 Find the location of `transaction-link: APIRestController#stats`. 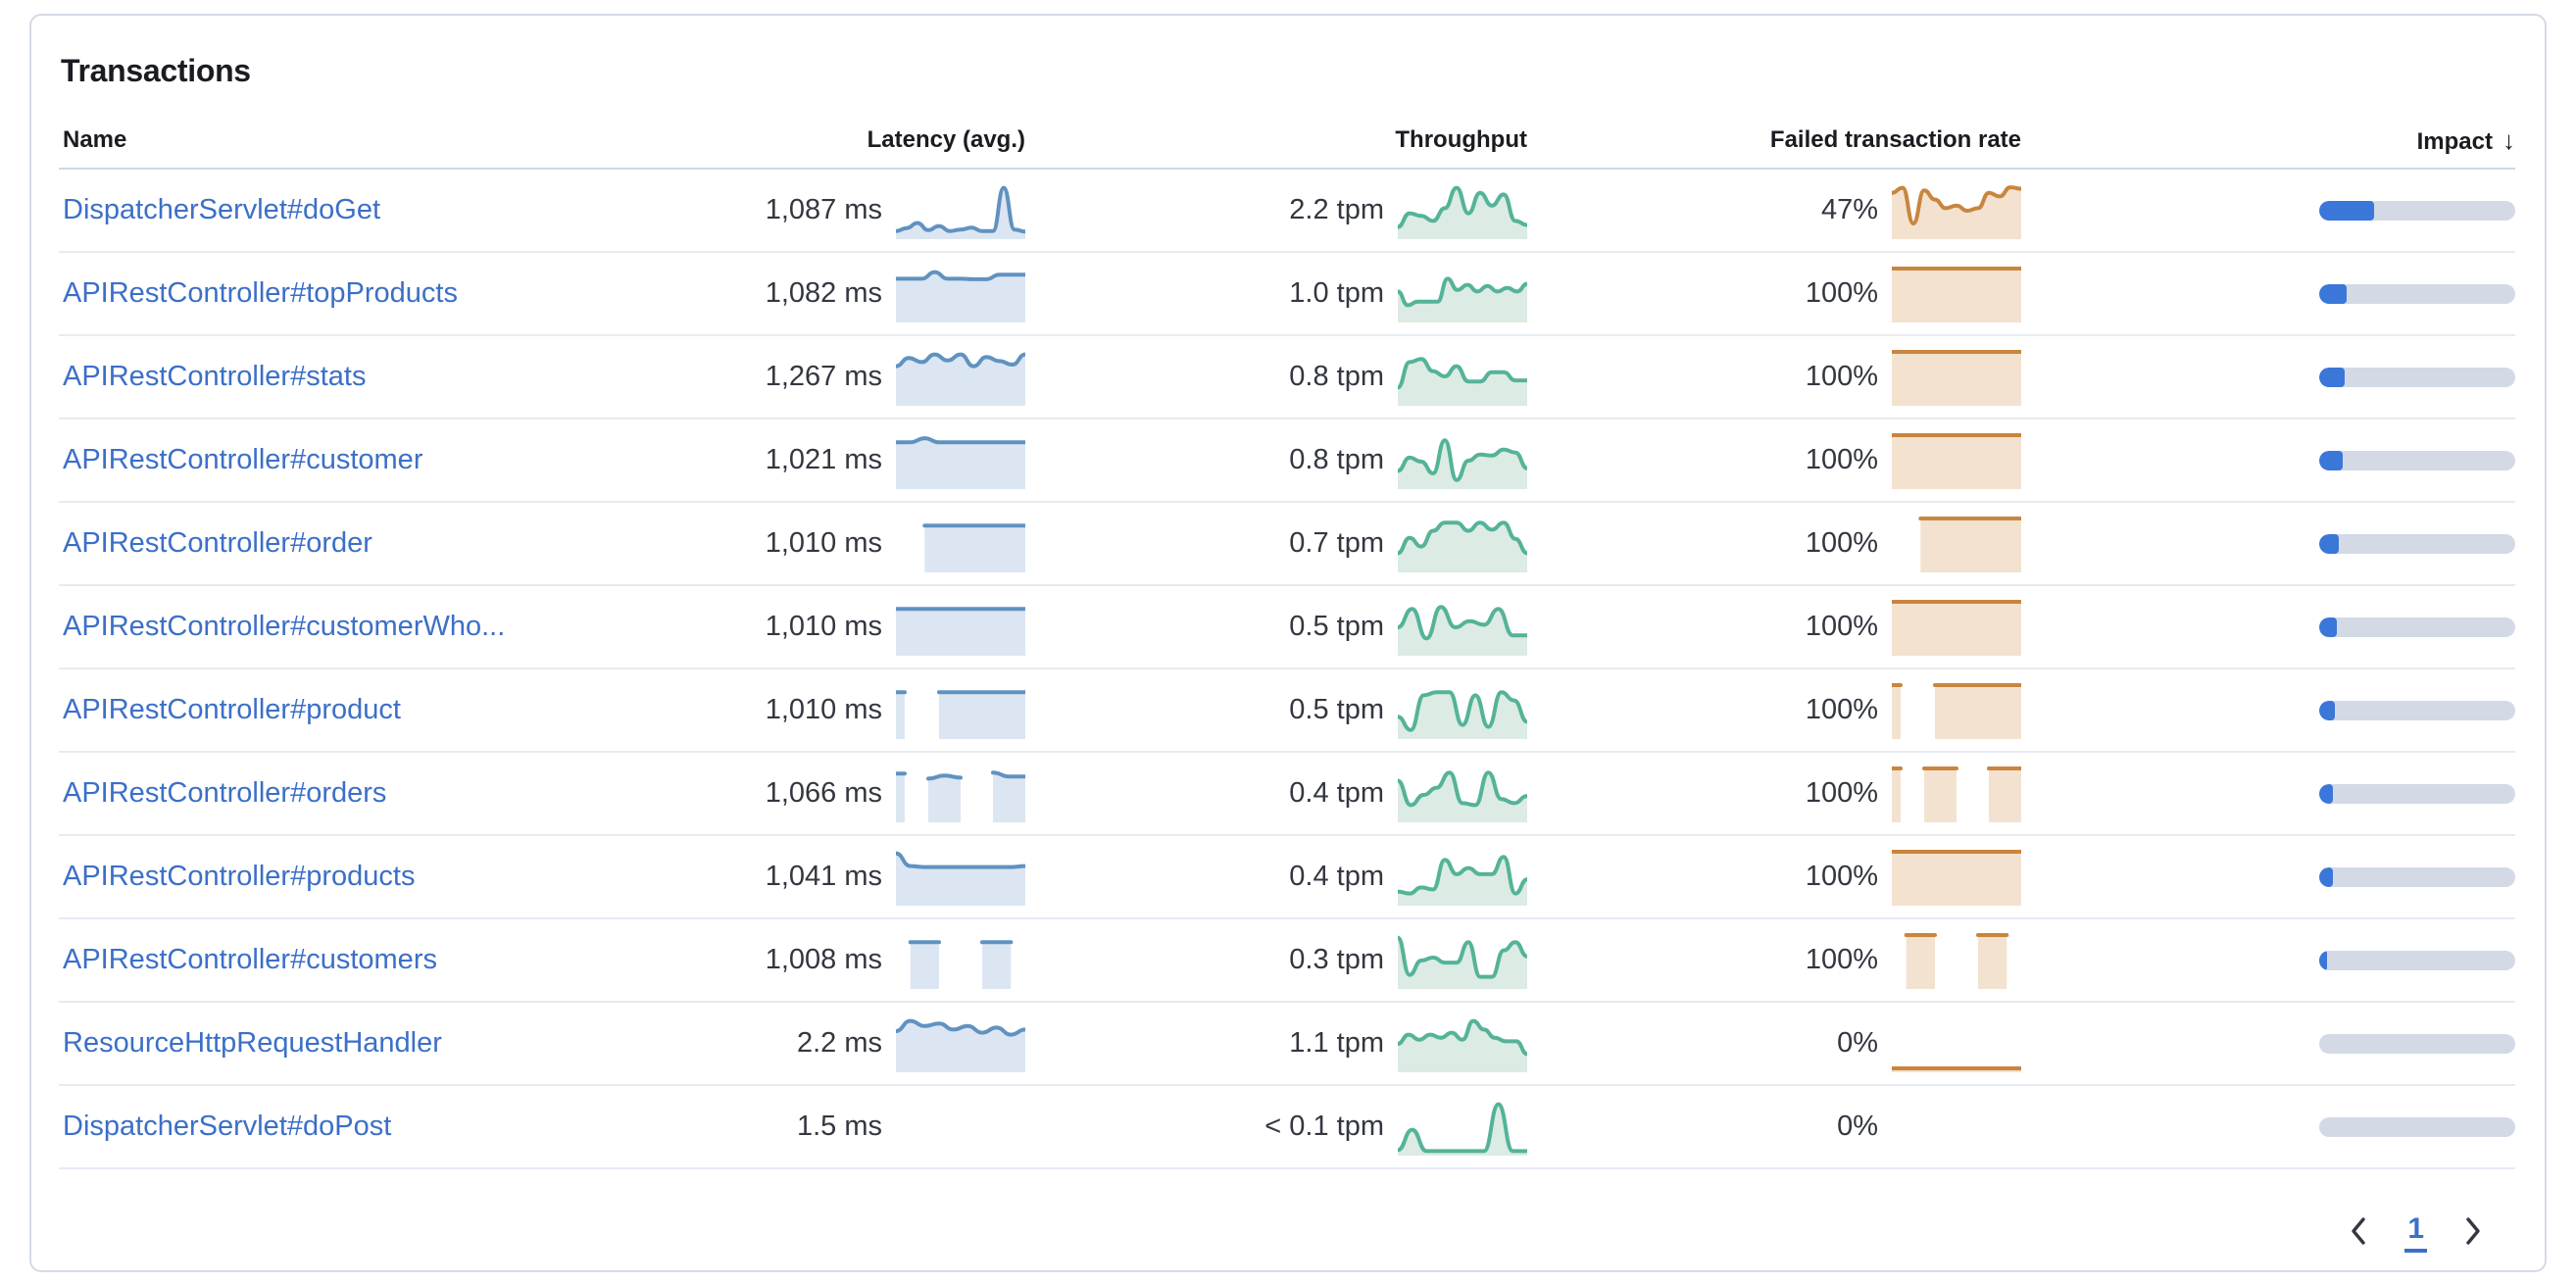

transaction-link: APIRestController#stats is located at coordinates (215, 376).